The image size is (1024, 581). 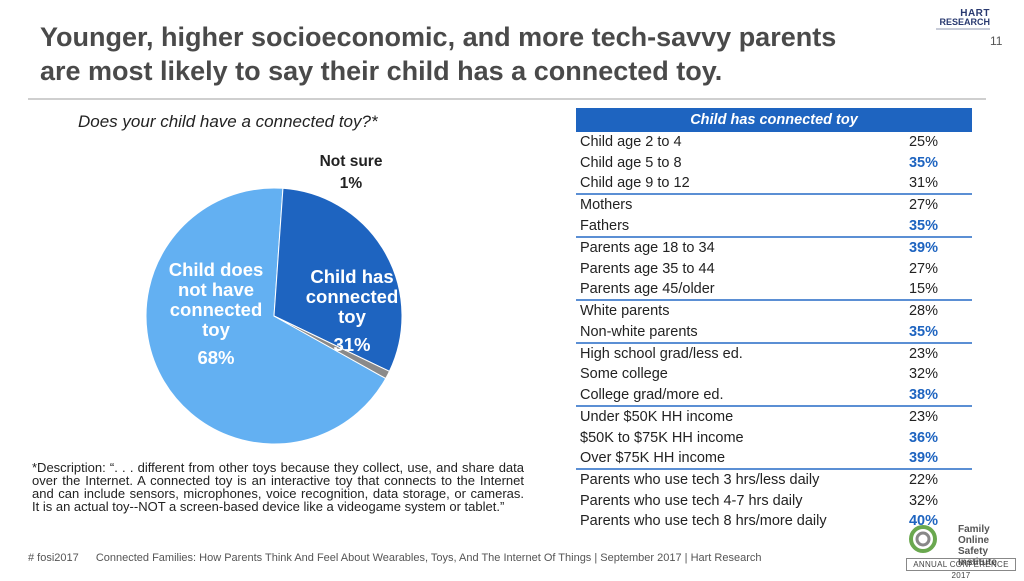 I want to click on slice-has, so click(x=338, y=279).